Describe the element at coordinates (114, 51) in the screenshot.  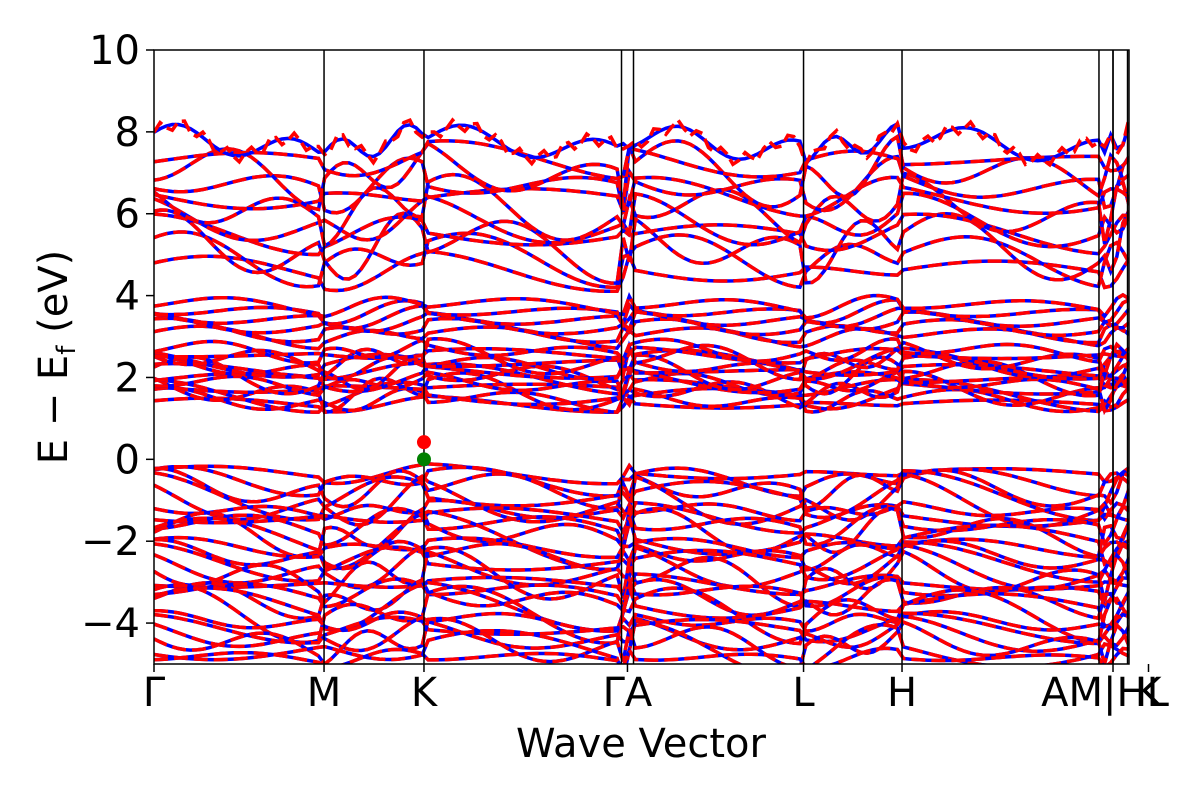
I see `y-tick-label: 10` at that location.